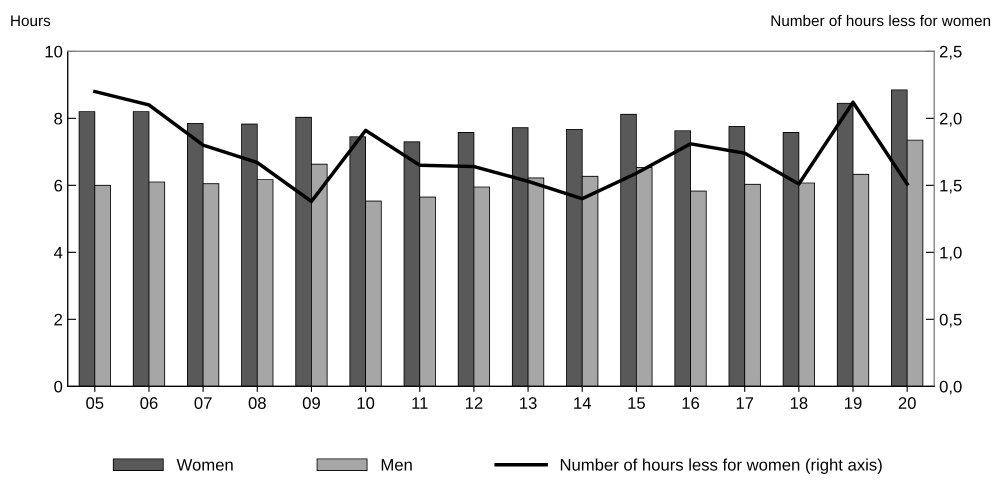  I want to click on y-tick-label: 2, so click(58, 320).